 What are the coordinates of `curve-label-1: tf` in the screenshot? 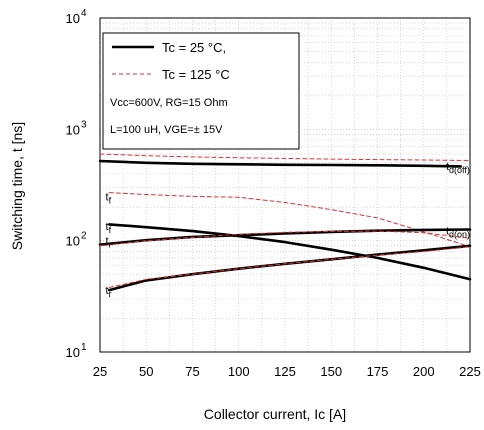 It's located at (109, 198).